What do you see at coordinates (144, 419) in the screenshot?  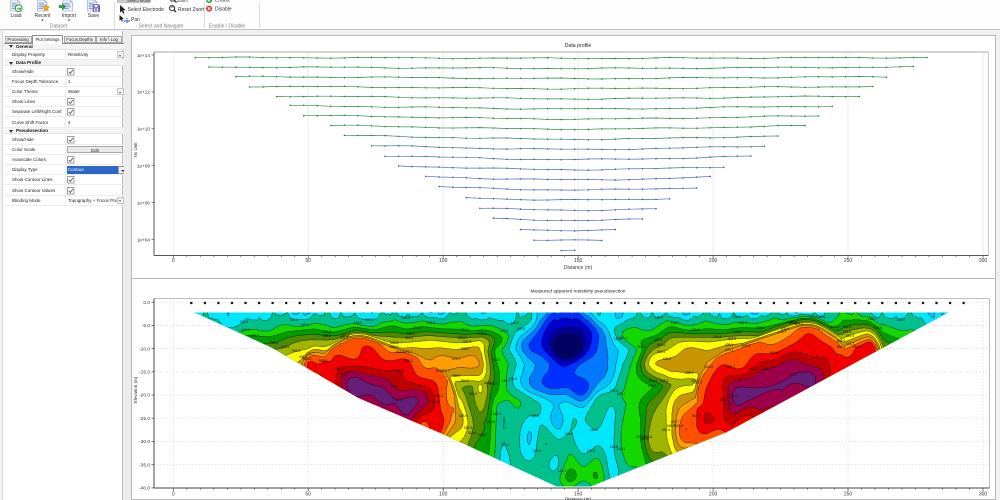 I see `svg-text: -25.0` at bounding box center [144, 419].